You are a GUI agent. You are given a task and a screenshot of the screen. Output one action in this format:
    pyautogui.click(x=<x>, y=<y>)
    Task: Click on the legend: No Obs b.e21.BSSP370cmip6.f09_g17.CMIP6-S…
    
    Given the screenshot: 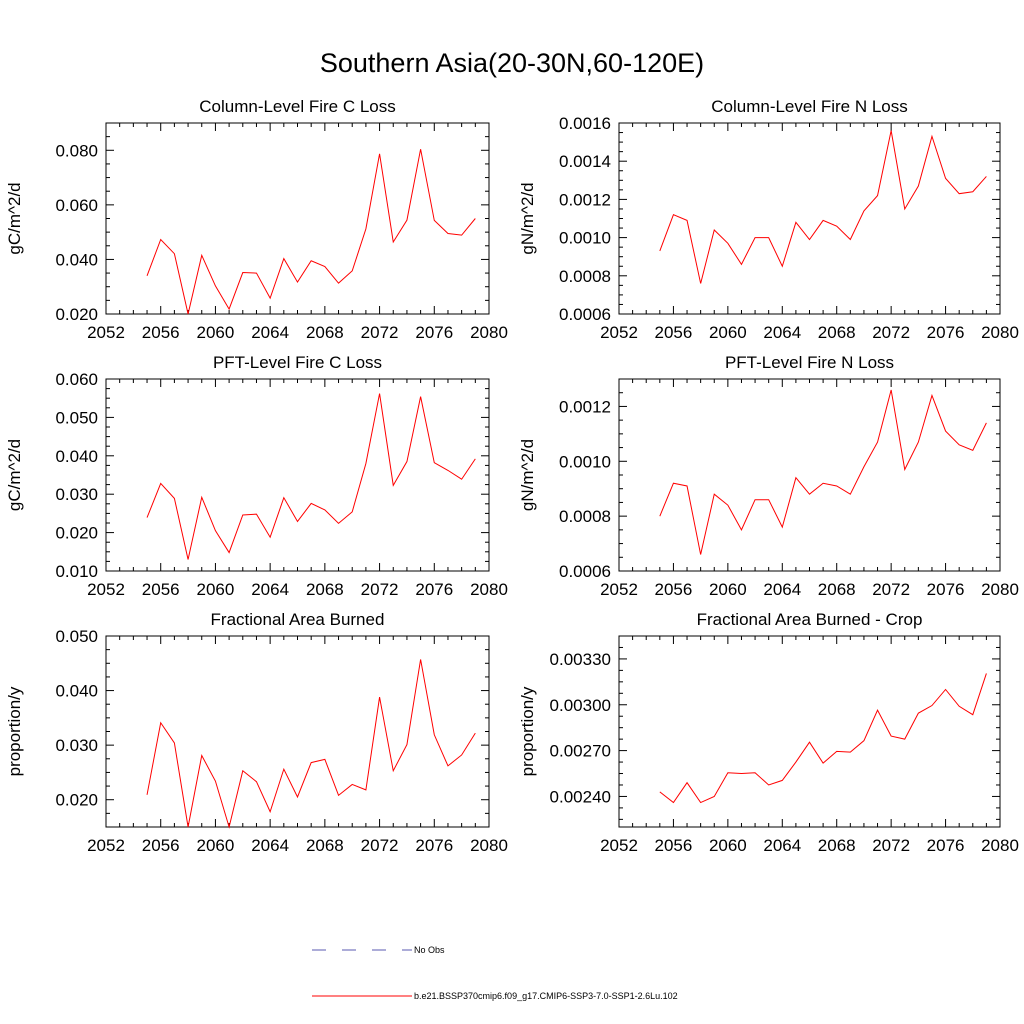 What is the action you would take?
    pyautogui.click(x=495, y=973)
    